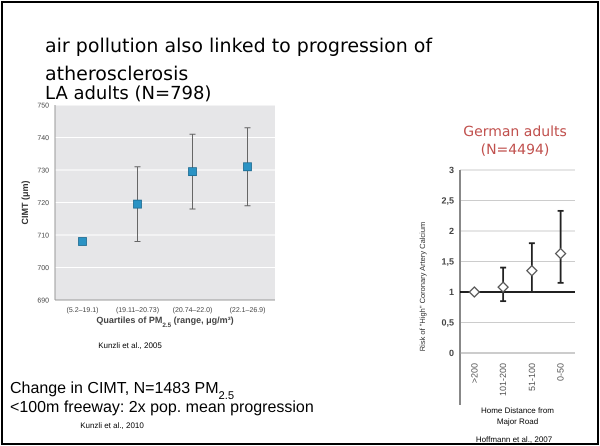 Image resolution: width=600 pixels, height=446 pixels. I want to click on y-tick-label: 0, so click(451, 353).